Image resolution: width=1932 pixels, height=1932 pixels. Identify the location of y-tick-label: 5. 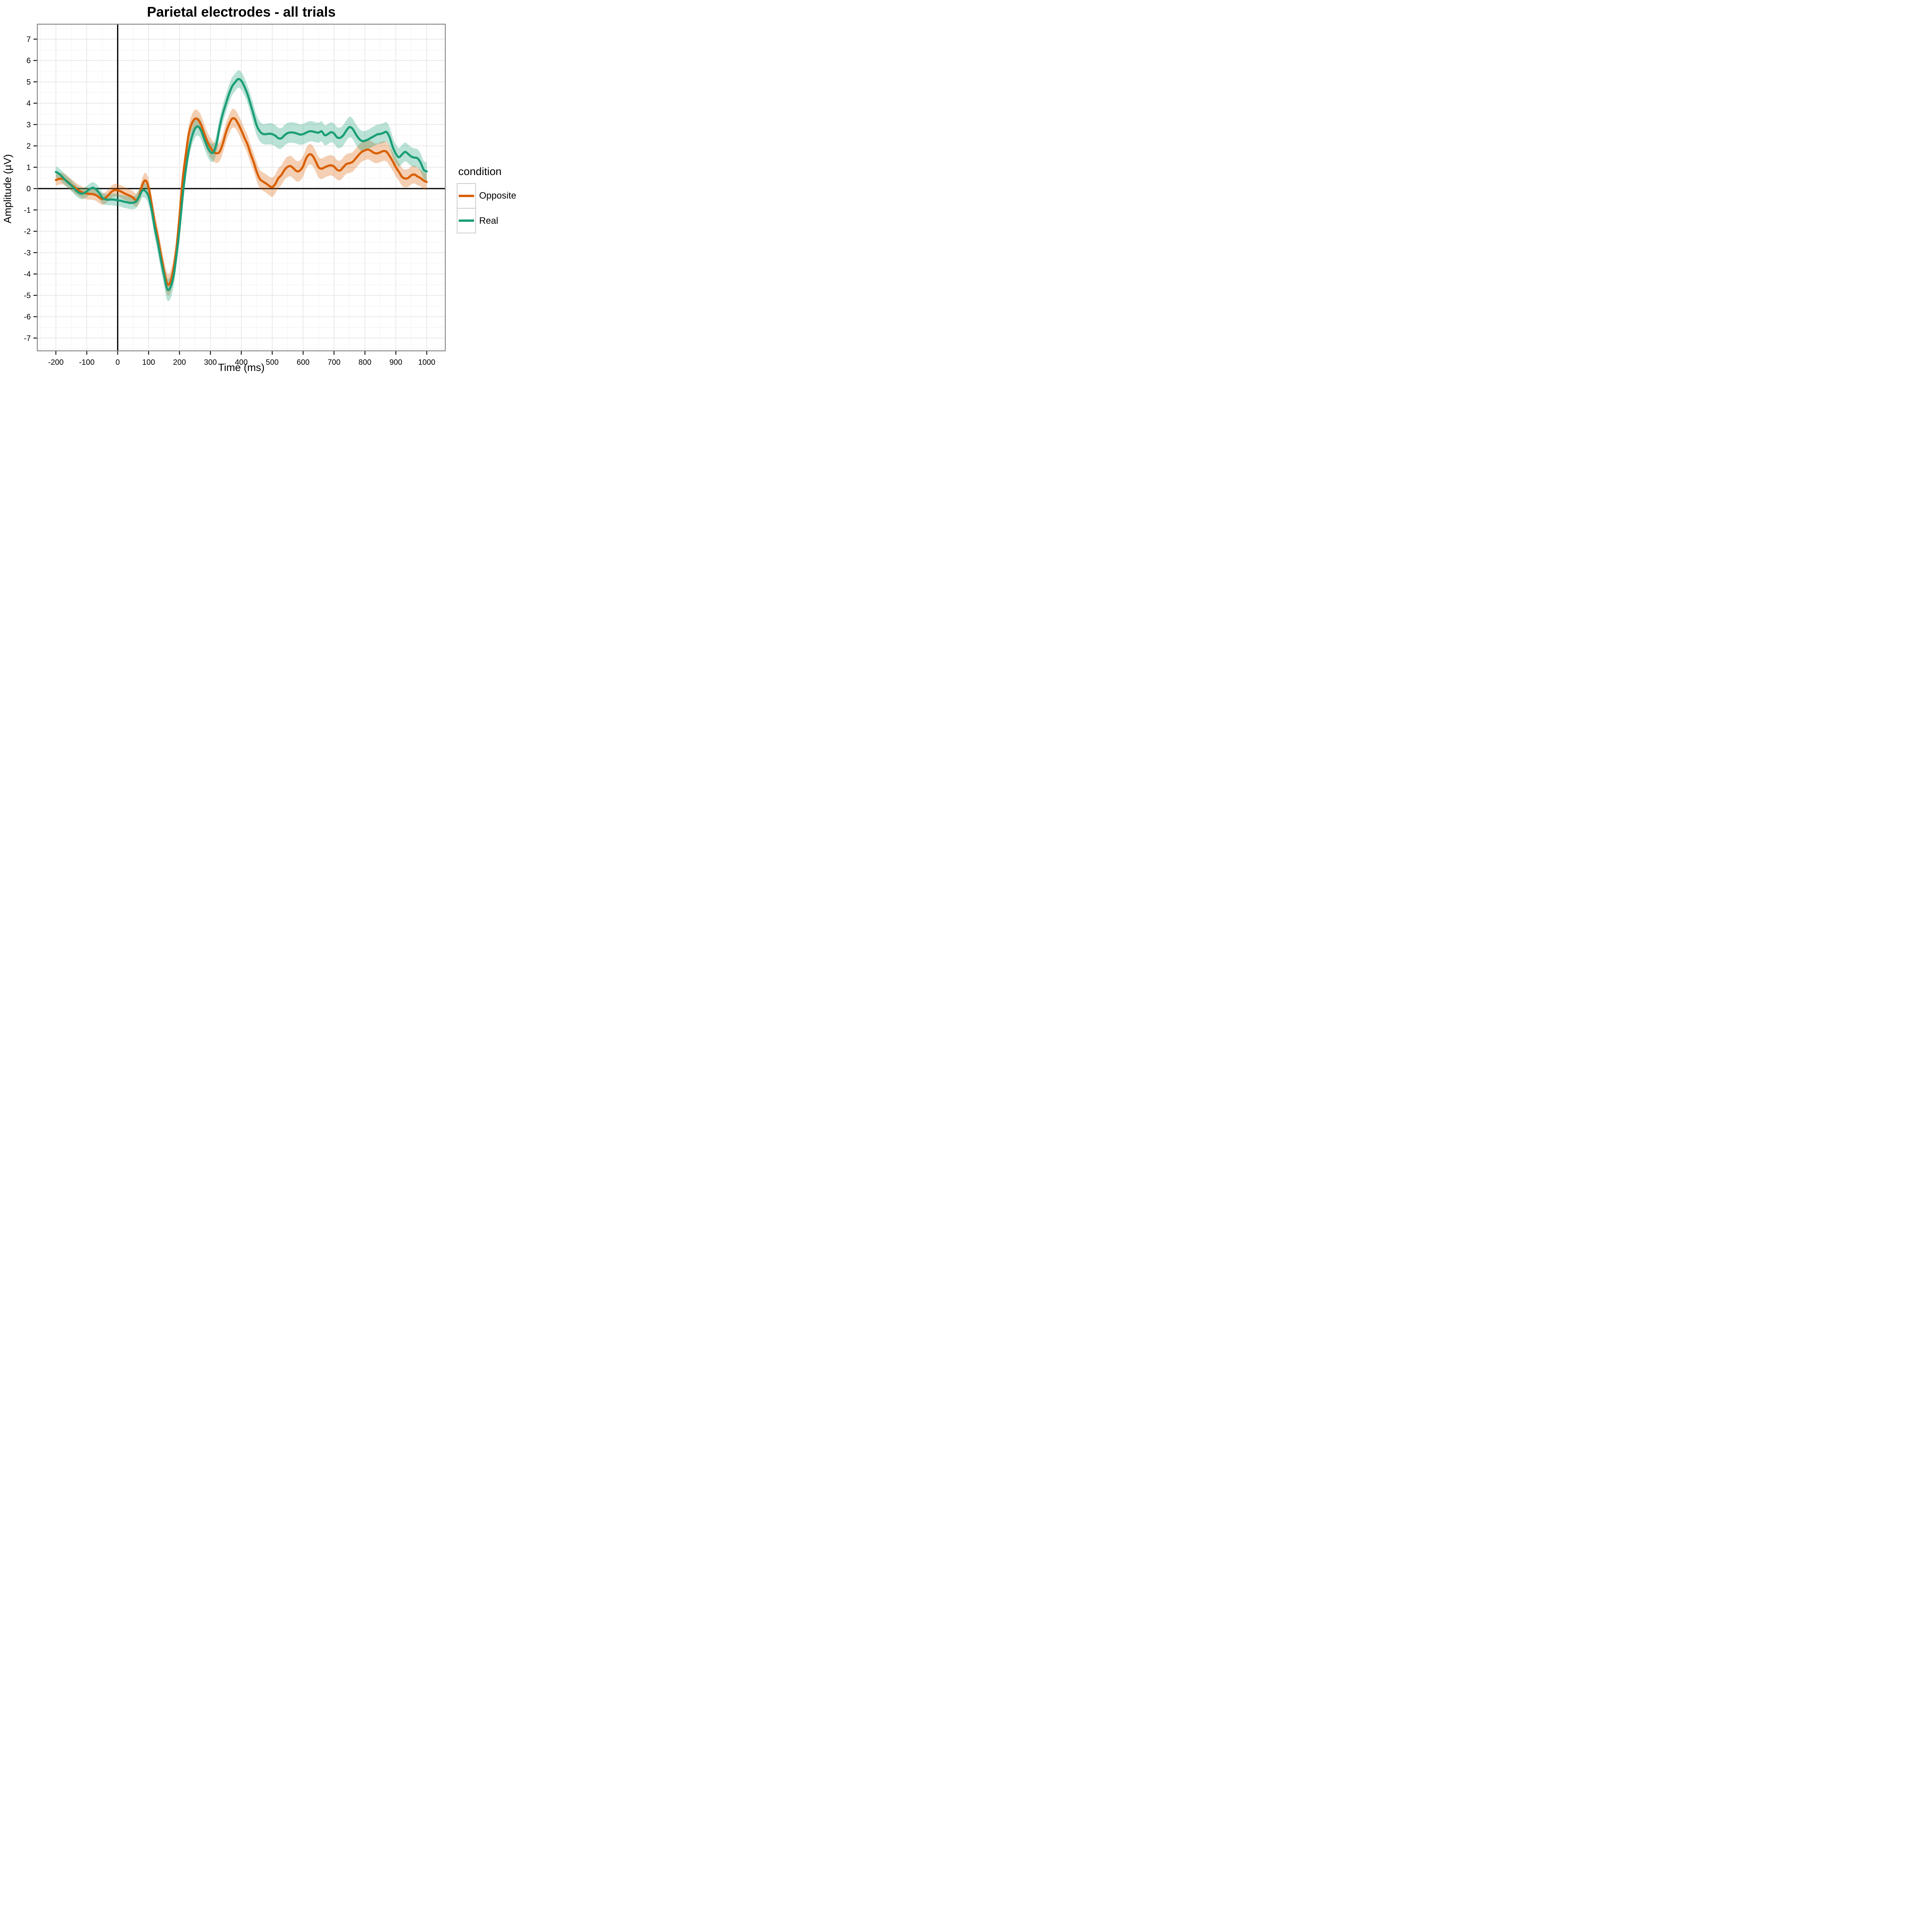
(29, 82).